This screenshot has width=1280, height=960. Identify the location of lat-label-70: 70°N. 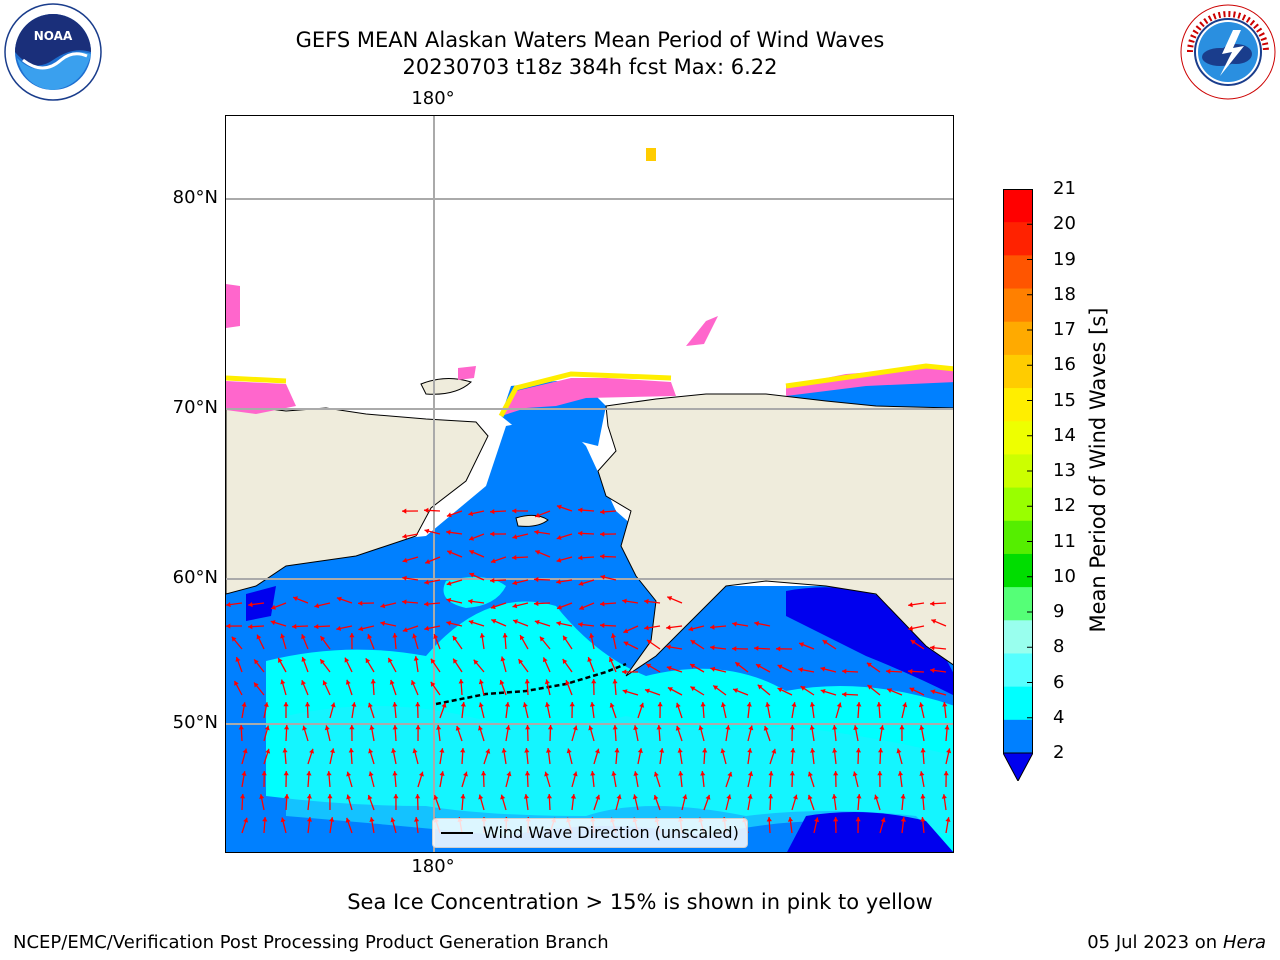
(195, 407).